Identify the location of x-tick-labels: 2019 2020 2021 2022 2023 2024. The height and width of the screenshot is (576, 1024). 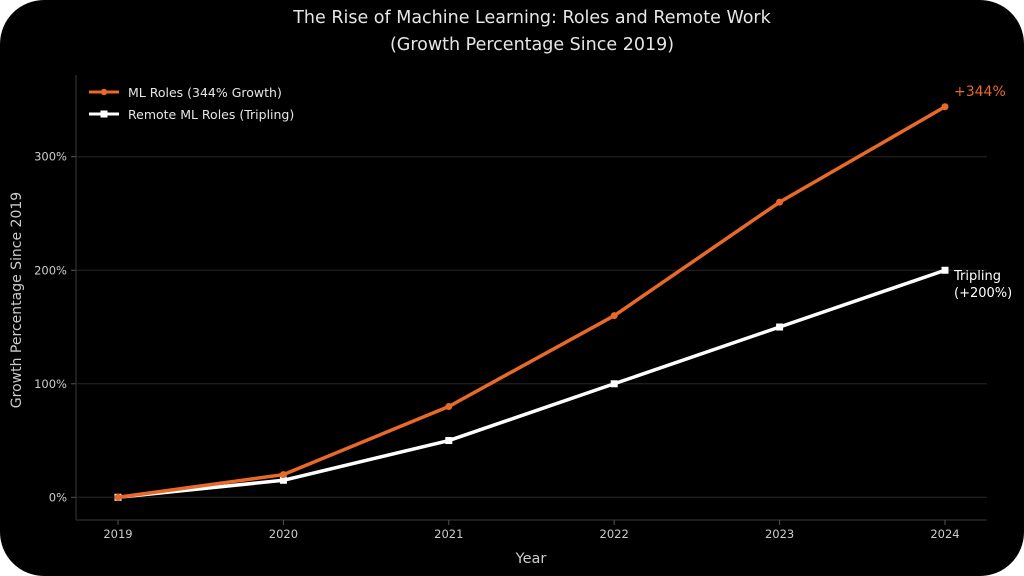
(531, 530).